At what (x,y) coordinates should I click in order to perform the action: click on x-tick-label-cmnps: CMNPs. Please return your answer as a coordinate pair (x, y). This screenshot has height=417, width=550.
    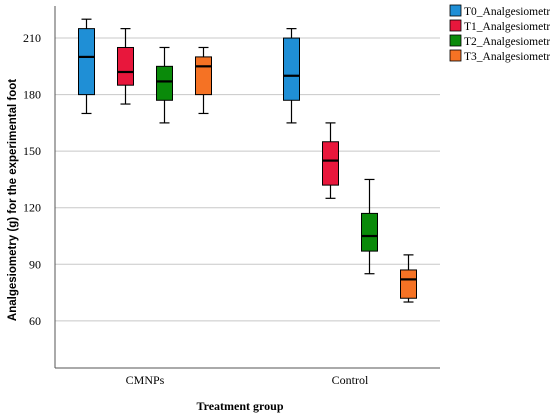
    Looking at the image, I should click on (145, 380).